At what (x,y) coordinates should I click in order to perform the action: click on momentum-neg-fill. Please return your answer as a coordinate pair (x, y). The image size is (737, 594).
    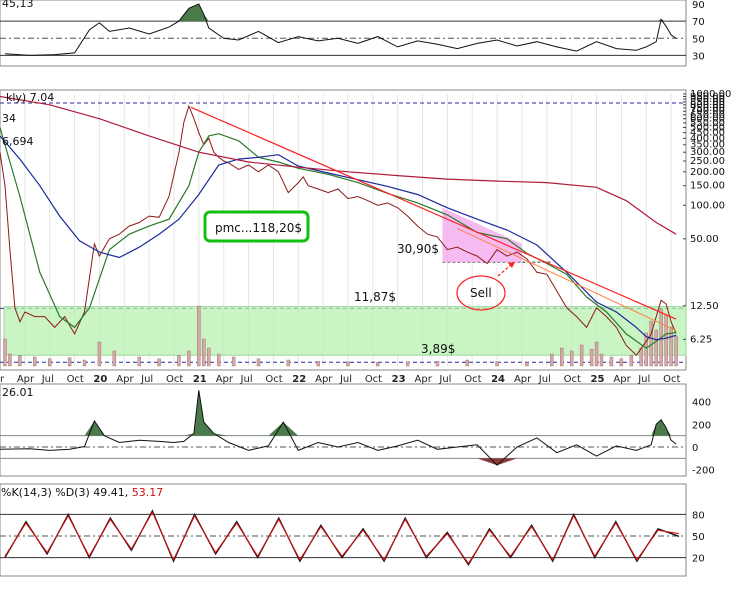
    Looking at the image, I should click on (338, 462).